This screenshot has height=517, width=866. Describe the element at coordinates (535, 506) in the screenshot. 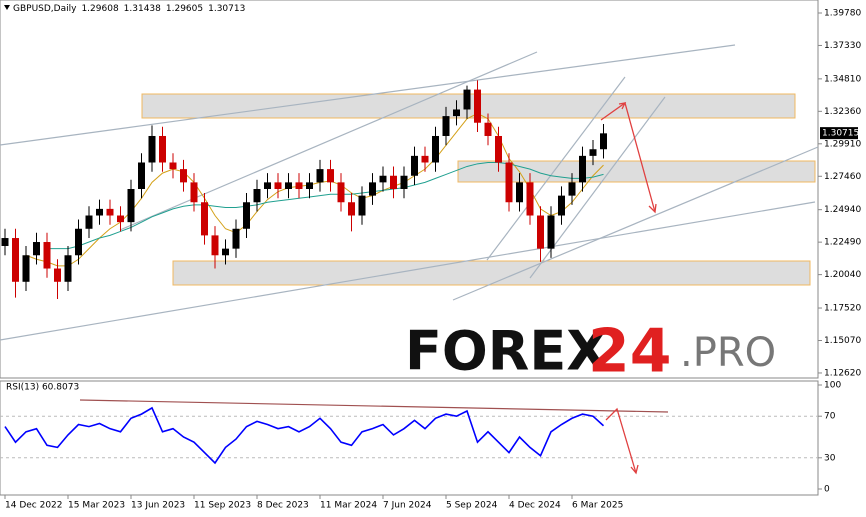

I see `x-tick-label: 4 Dec 2024` at that location.